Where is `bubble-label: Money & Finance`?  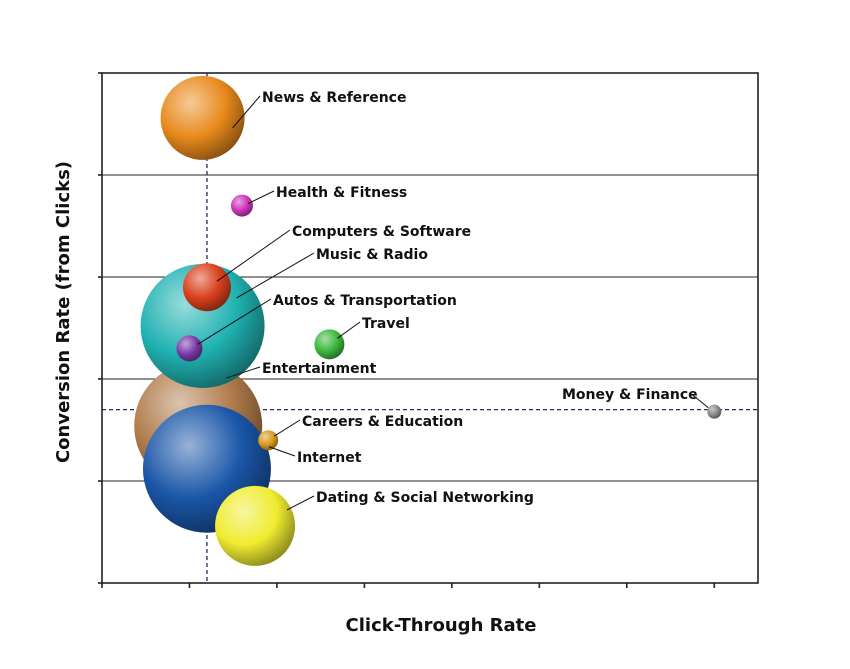
bubble-label: Money & Finance is located at coordinates (630, 395).